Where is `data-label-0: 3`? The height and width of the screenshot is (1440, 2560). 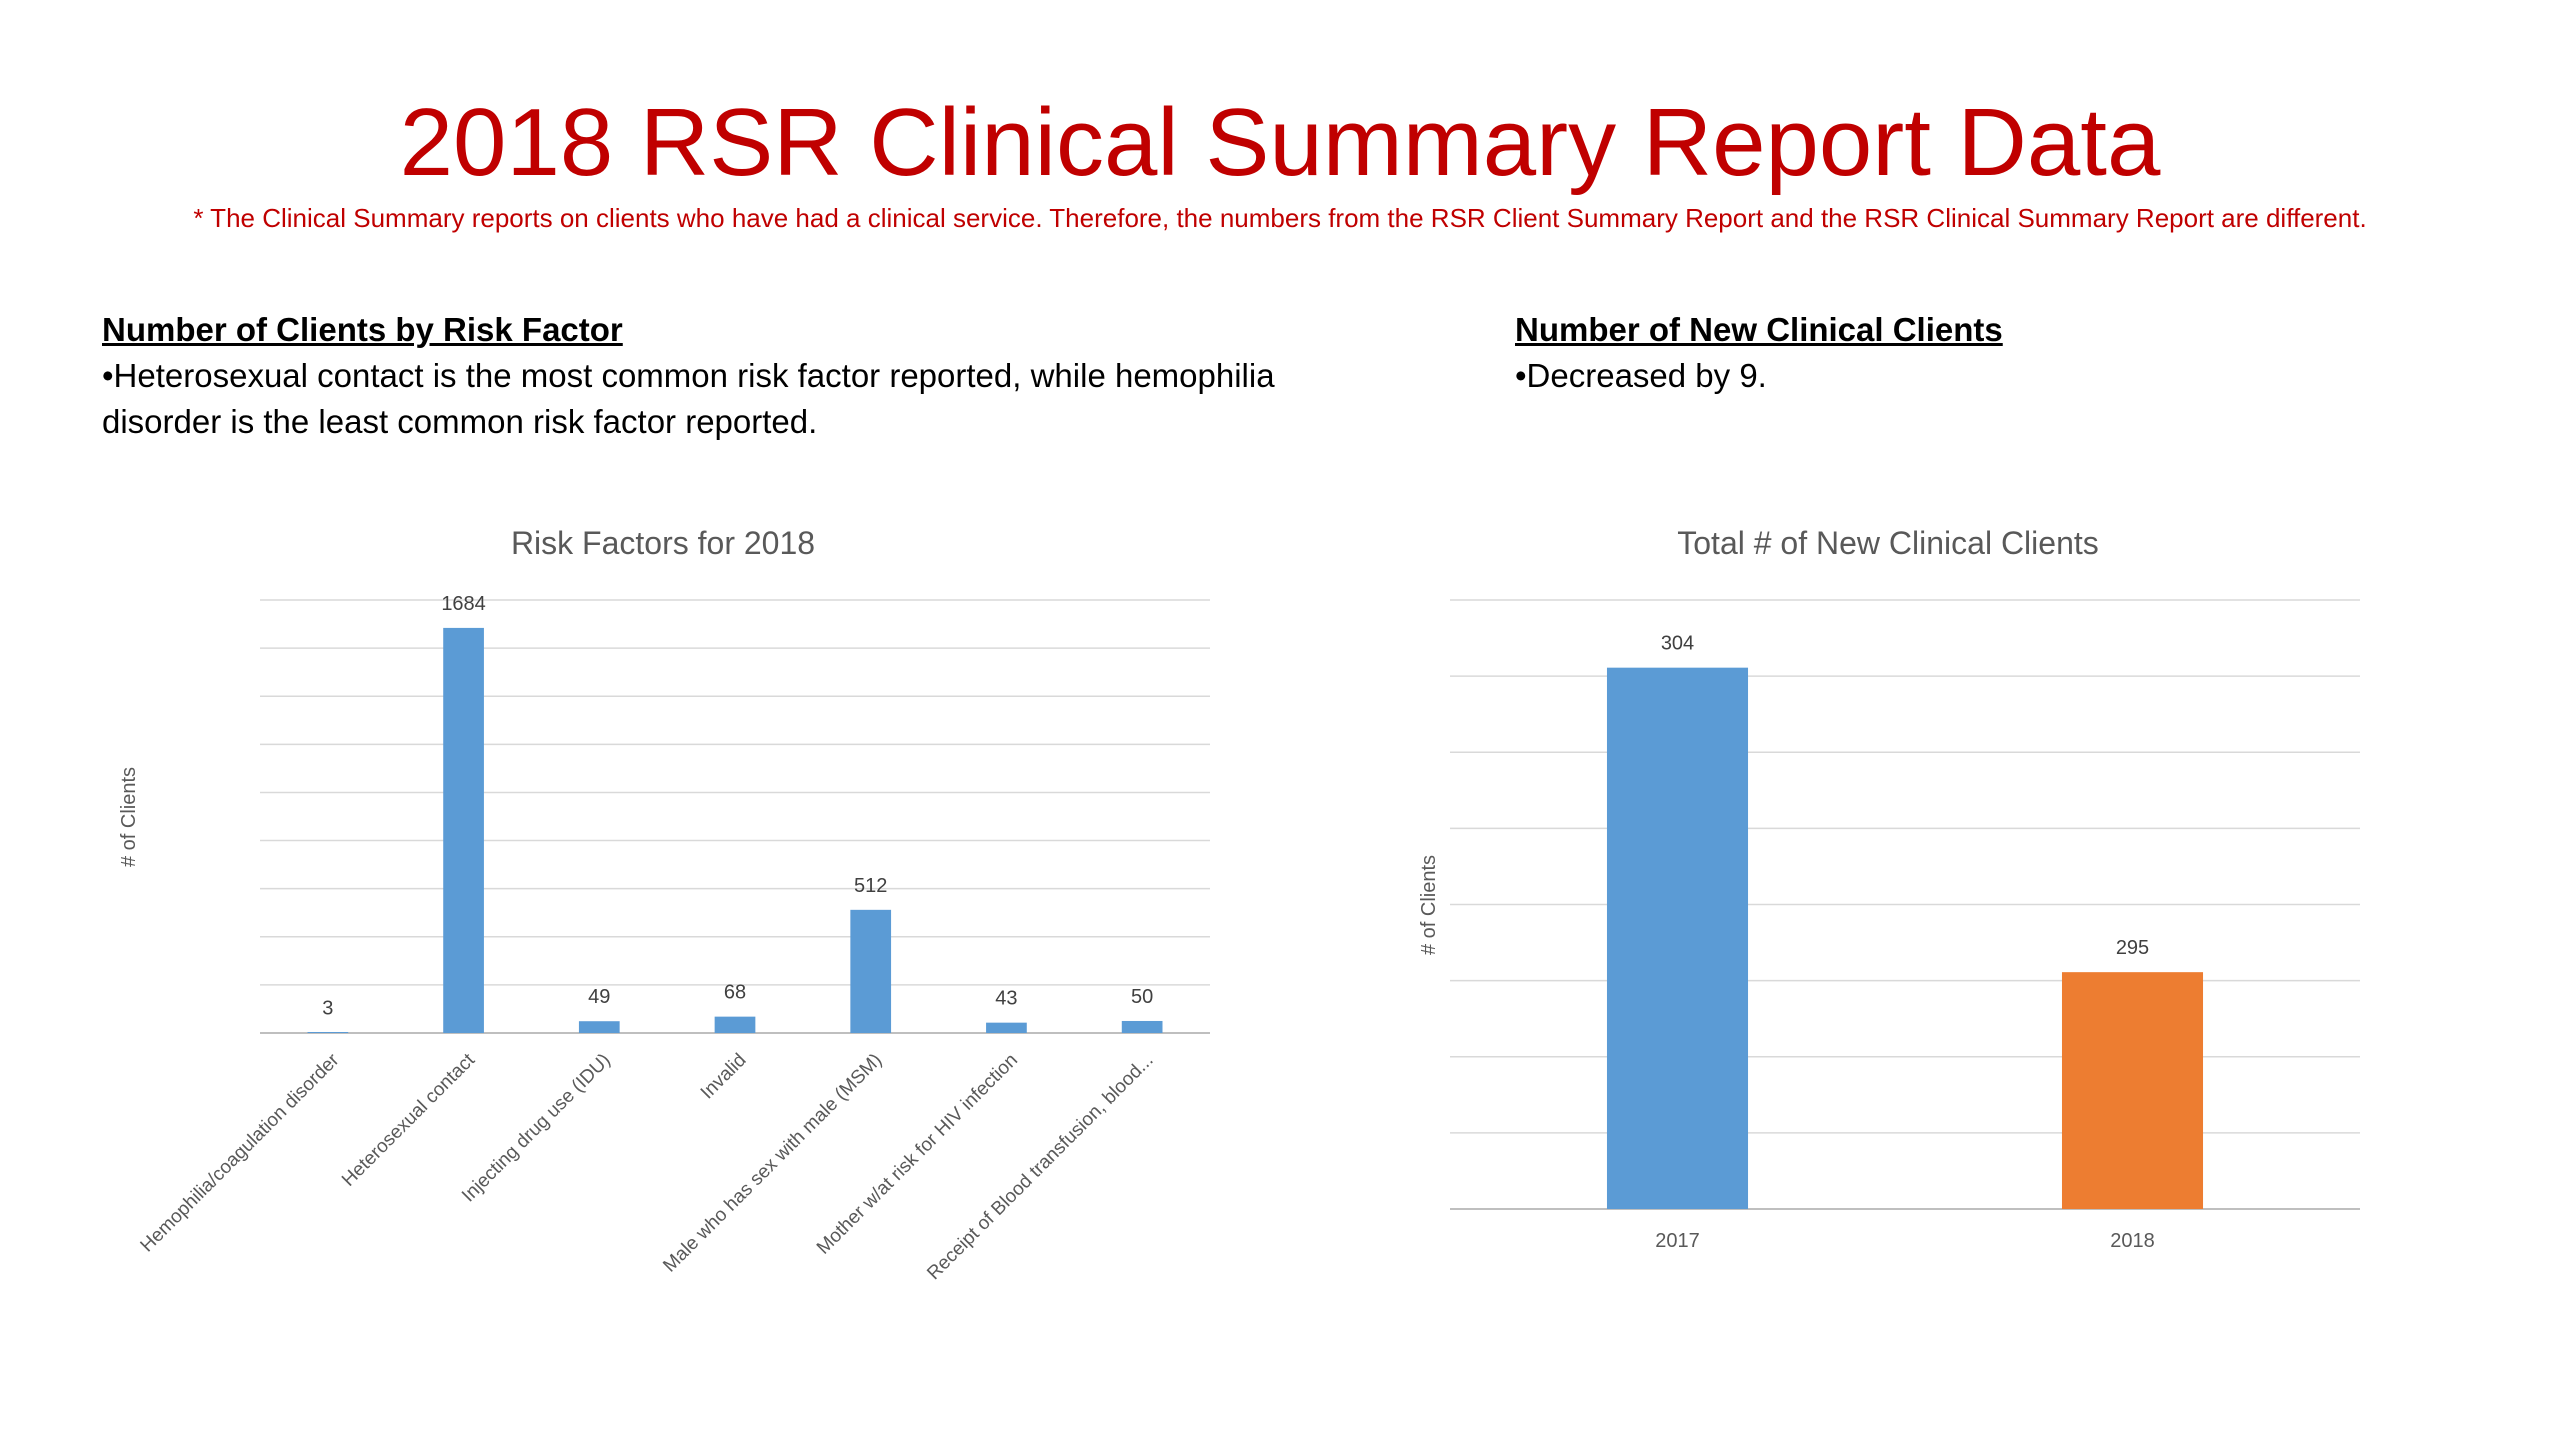 data-label-0: 3 is located at coordinates (327, 1008).